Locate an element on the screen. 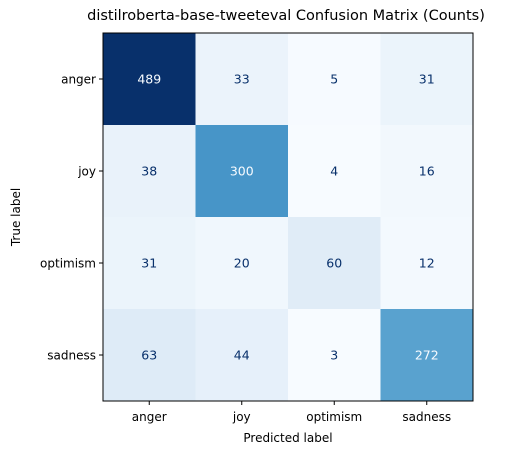 Image resolution: width=526 pixels, height=455 pixels. heatmap-cell-optimism-sadness is located at coordinates (427, 263).